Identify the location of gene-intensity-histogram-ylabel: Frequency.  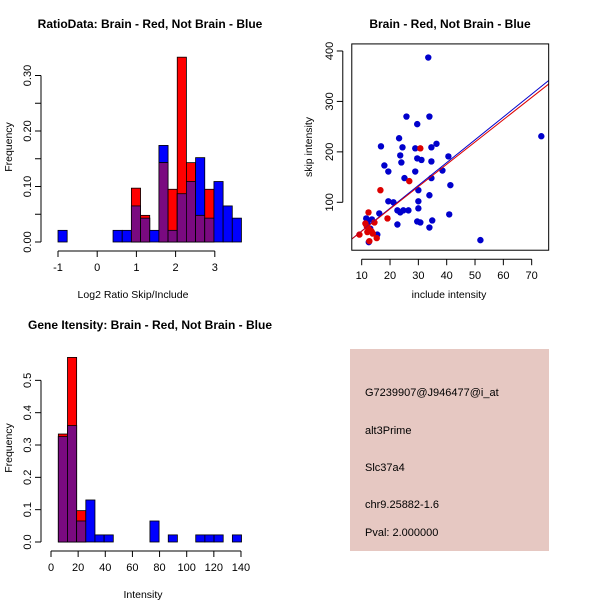
(9, 447).